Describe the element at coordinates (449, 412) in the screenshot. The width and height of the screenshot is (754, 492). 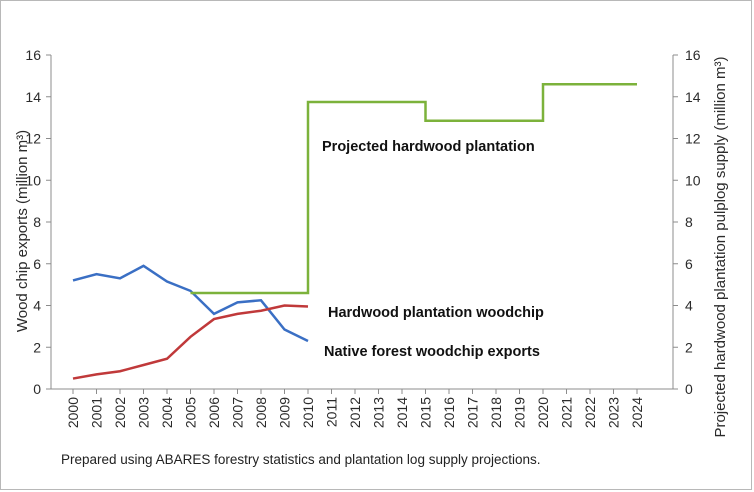
I see `x-tick-label: 2016` at that location.